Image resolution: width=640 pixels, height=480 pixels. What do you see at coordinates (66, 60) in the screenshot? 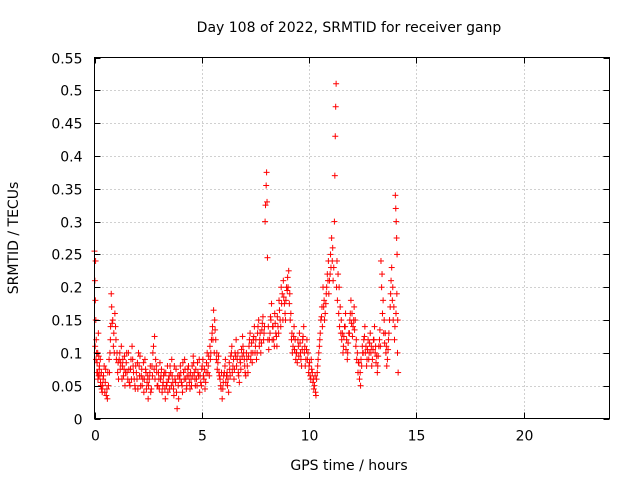
I see `y-tick-label: 0.55` at bounding box center [66, 60].